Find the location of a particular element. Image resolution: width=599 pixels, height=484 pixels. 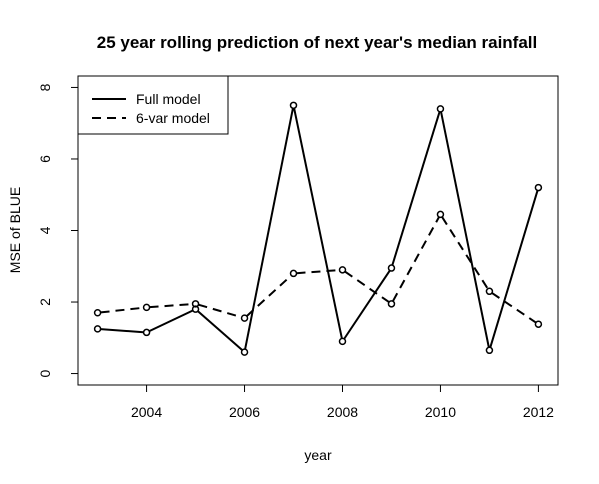

y-tick-label: 8 is located at coordinates (45, 87).